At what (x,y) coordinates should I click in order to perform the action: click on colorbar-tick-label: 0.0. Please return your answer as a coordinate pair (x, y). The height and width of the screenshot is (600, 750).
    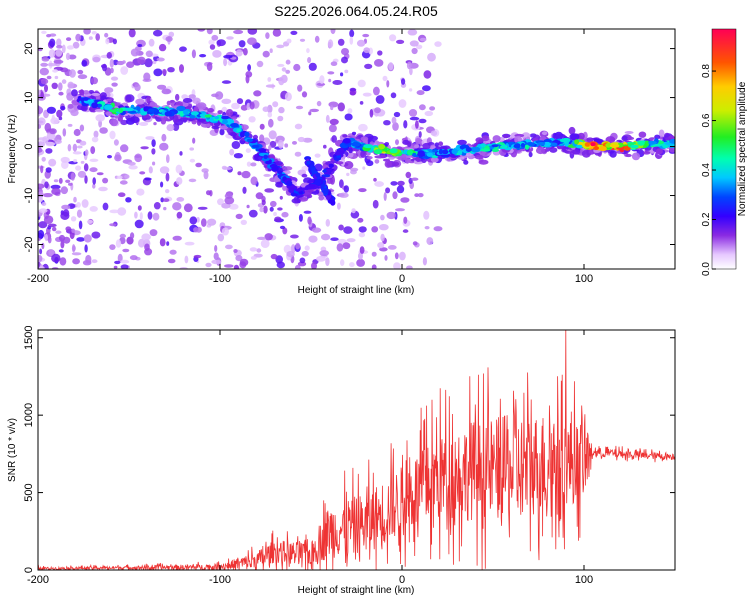
    Looking at the image, I should click on (706, 269).